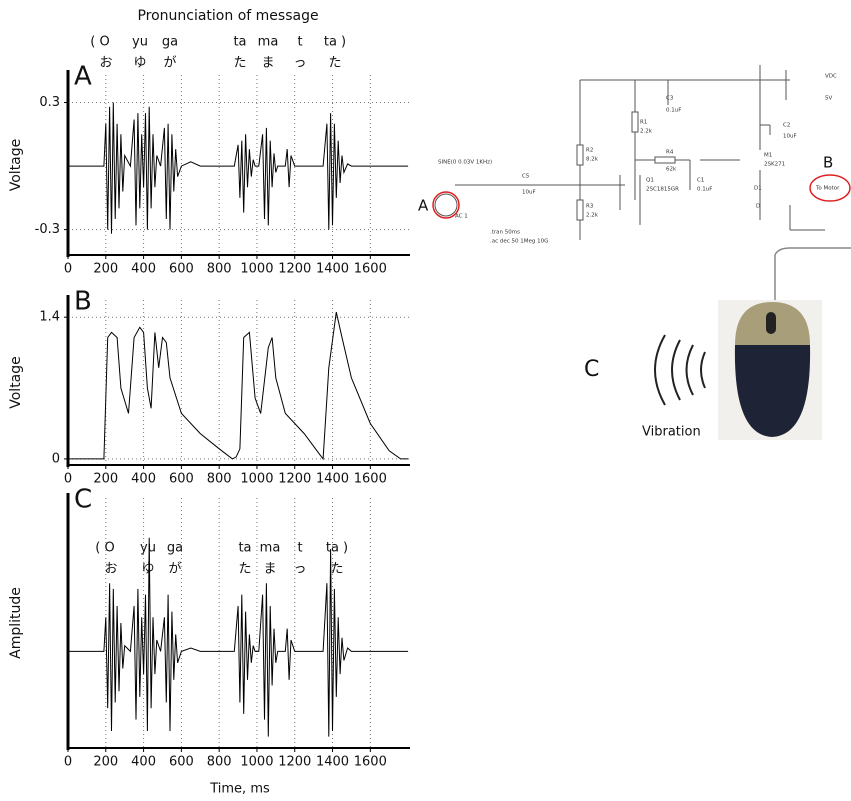 This screenshot has height=801, width=851. What do you see at coordinates (267, 63) in the screenshot?
I see `syllable-kana: ま` at bounding box center [267, 63].